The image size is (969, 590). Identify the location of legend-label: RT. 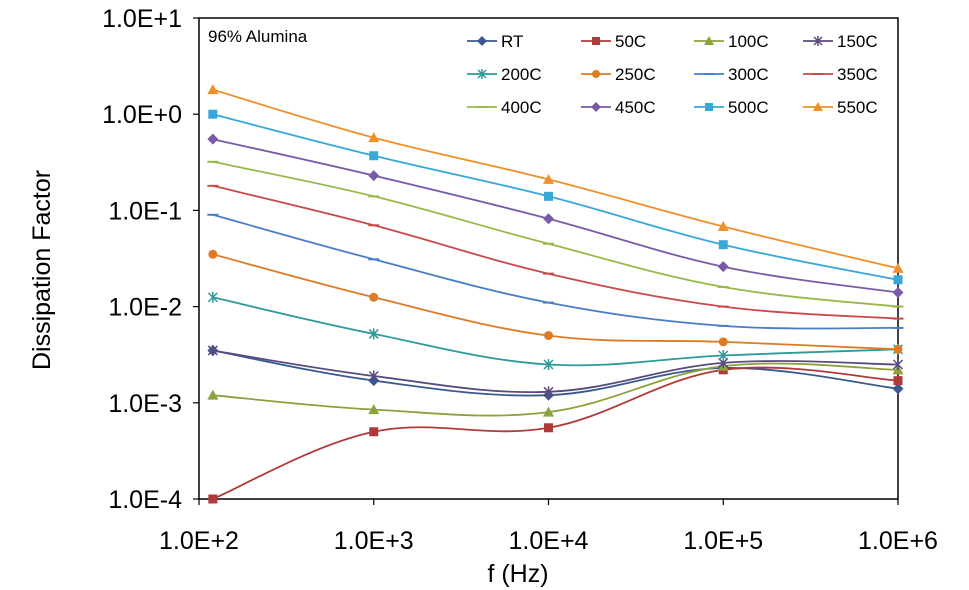
(512, 41).